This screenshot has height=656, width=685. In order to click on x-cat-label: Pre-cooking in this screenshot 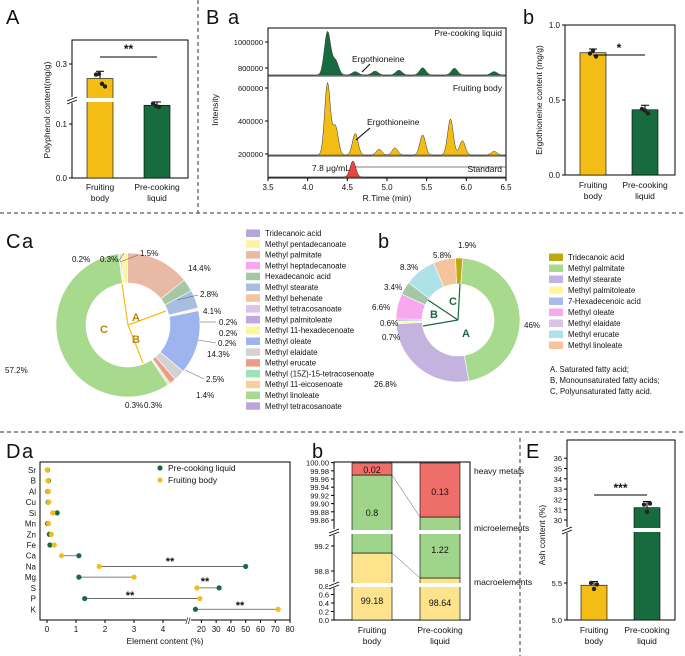, I will do `click(440, 630)`.